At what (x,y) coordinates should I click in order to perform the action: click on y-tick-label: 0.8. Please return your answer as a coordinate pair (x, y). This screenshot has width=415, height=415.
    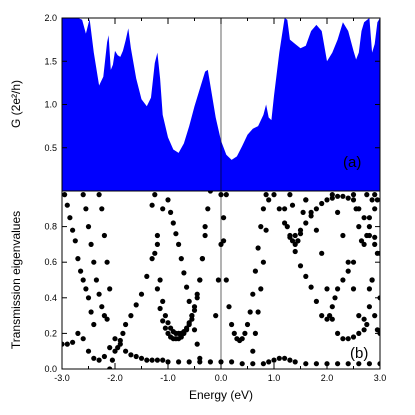
    Looking at the image, I should click on (50, 227).